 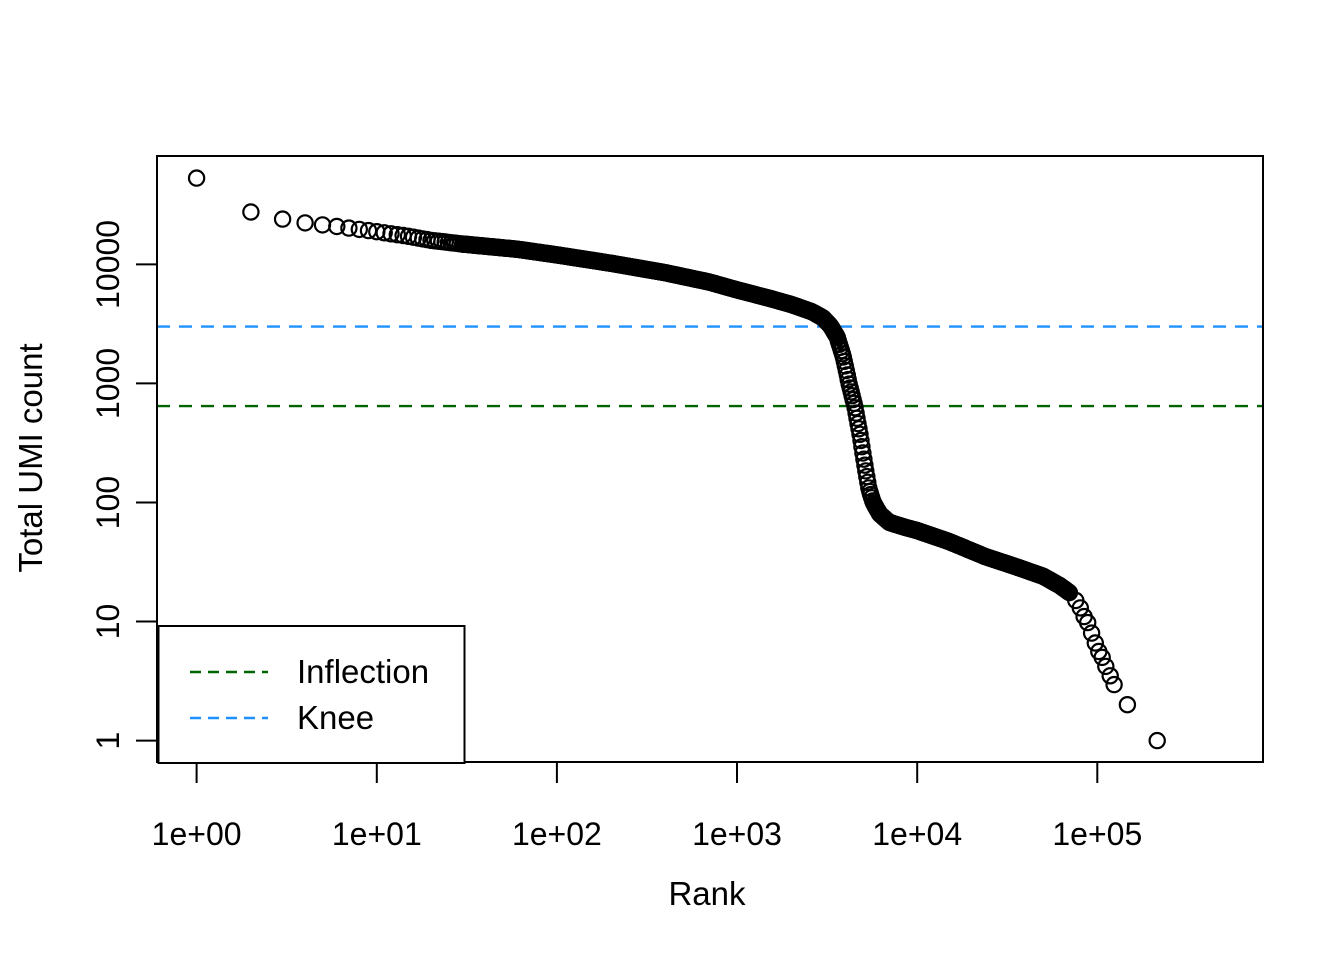 I want to click on y-tick-label: 100, so click(x=108, y=502).